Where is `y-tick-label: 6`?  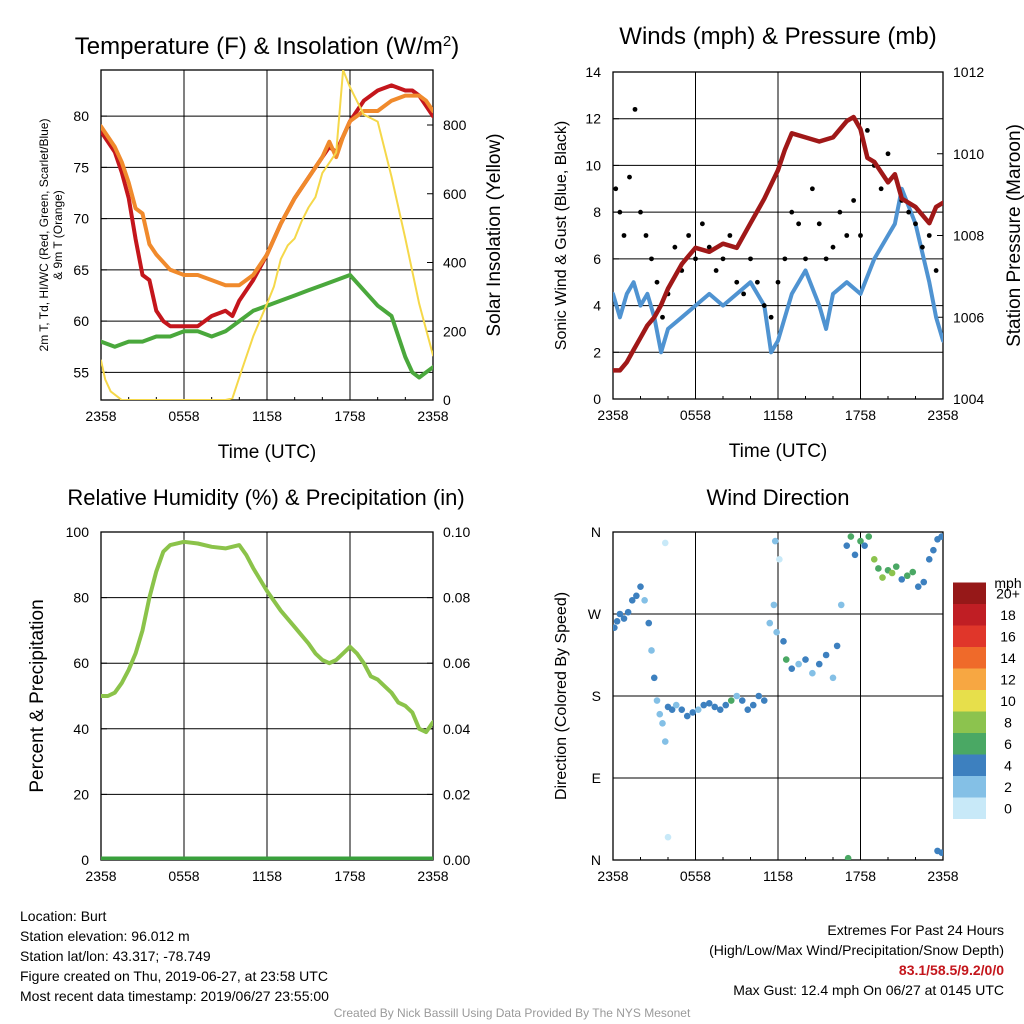
y-tick-label: 6 is located at coordinates (597, 259).